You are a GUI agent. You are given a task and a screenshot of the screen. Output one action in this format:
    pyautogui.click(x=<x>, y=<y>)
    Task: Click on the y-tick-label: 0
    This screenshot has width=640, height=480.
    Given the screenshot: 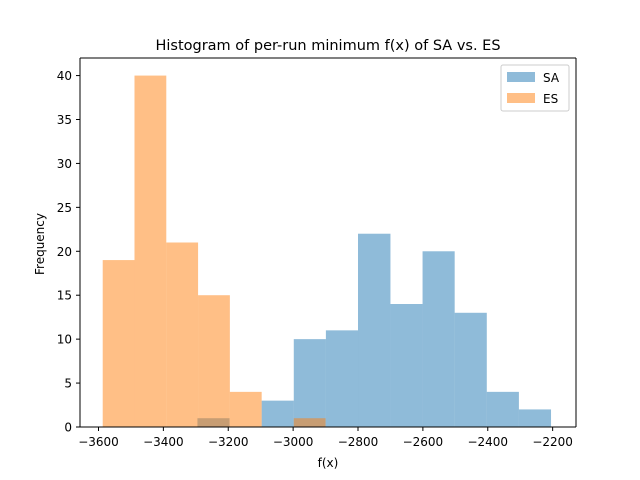 What is the action you would take?
    pyautogui.click(x=68, y=428)
    